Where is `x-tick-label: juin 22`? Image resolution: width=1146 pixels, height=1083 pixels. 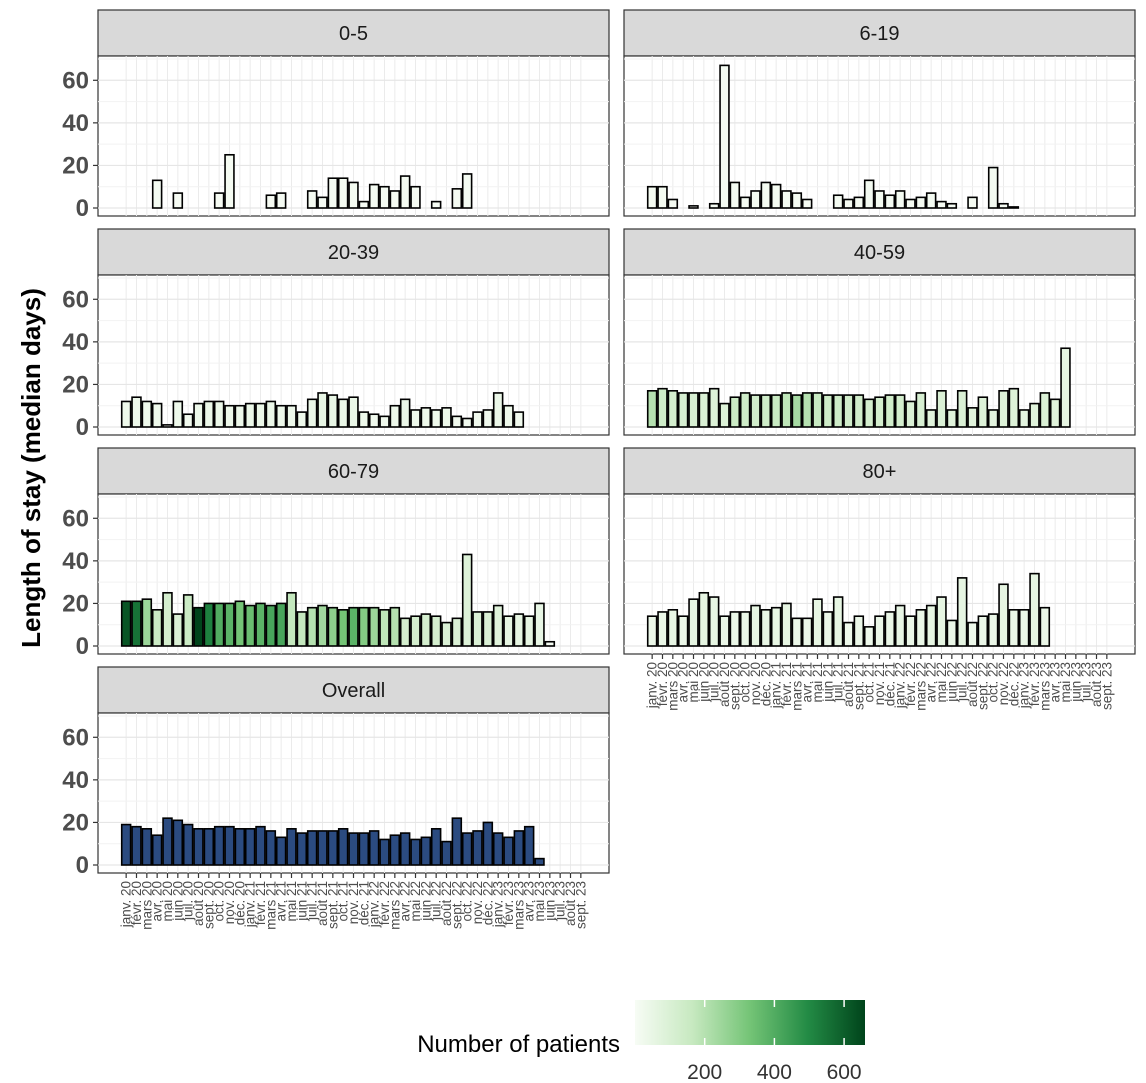 x-tick-label: juin 22 is located at coordinates (951, 682).